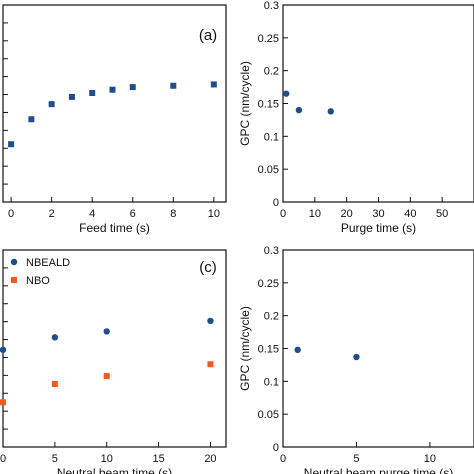  I want to click on x-tick-label: 8, so click(173, 214).